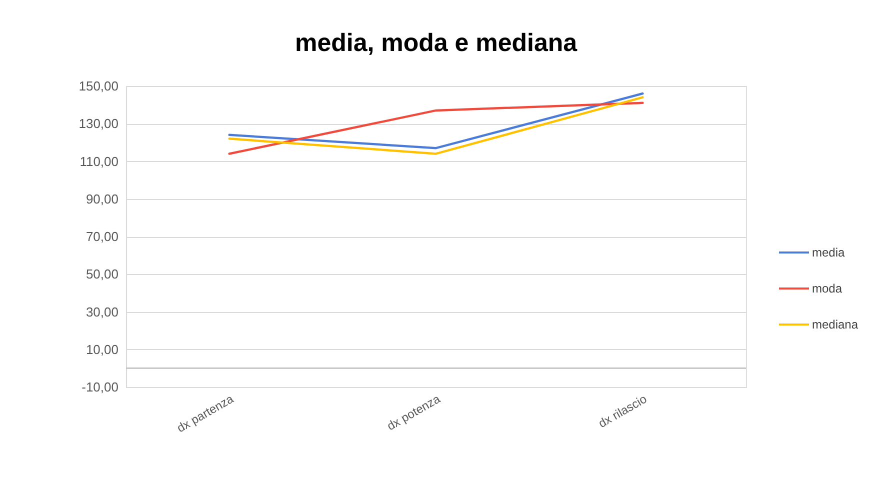 This screenshot has width=893, height=482. What do you see at coordinates (102, 274) in the screenshot?
I see `y-tick-label: 50,00` at bounding box center [102, 274].